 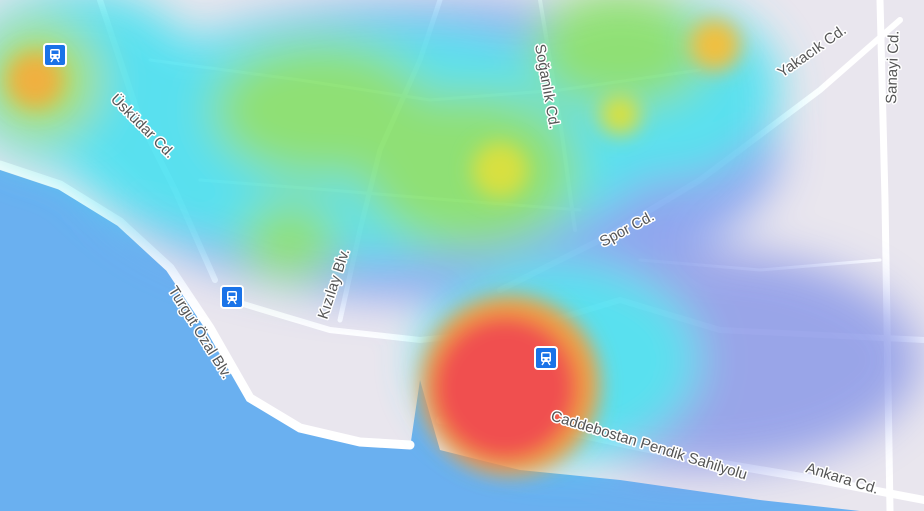 What do you see at coordinates (893, 67) in the screenshot?
I see `street-label: Sanayi Cd.` at bounding box center [893, 67].